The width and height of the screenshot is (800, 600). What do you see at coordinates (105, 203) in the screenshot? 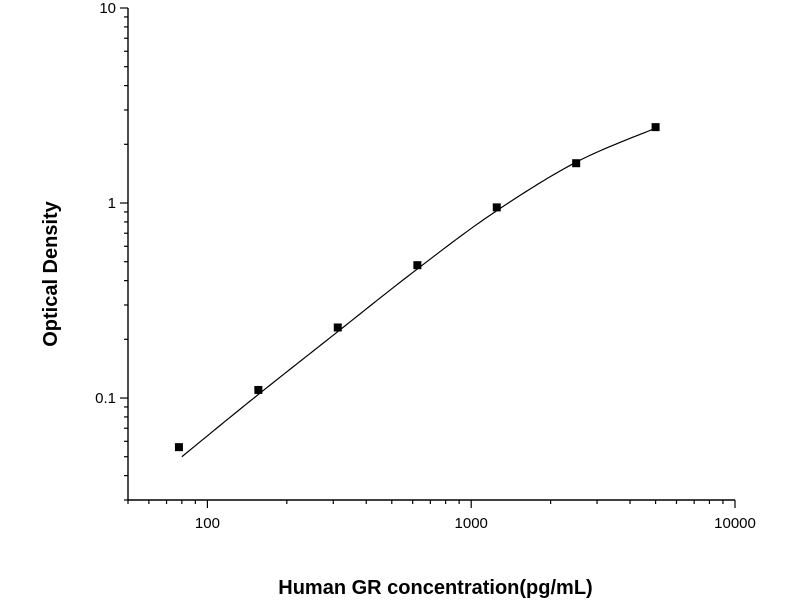
I see `y-axis-tick-labels: 0.1 1 10` at bounding box center [105, 203].